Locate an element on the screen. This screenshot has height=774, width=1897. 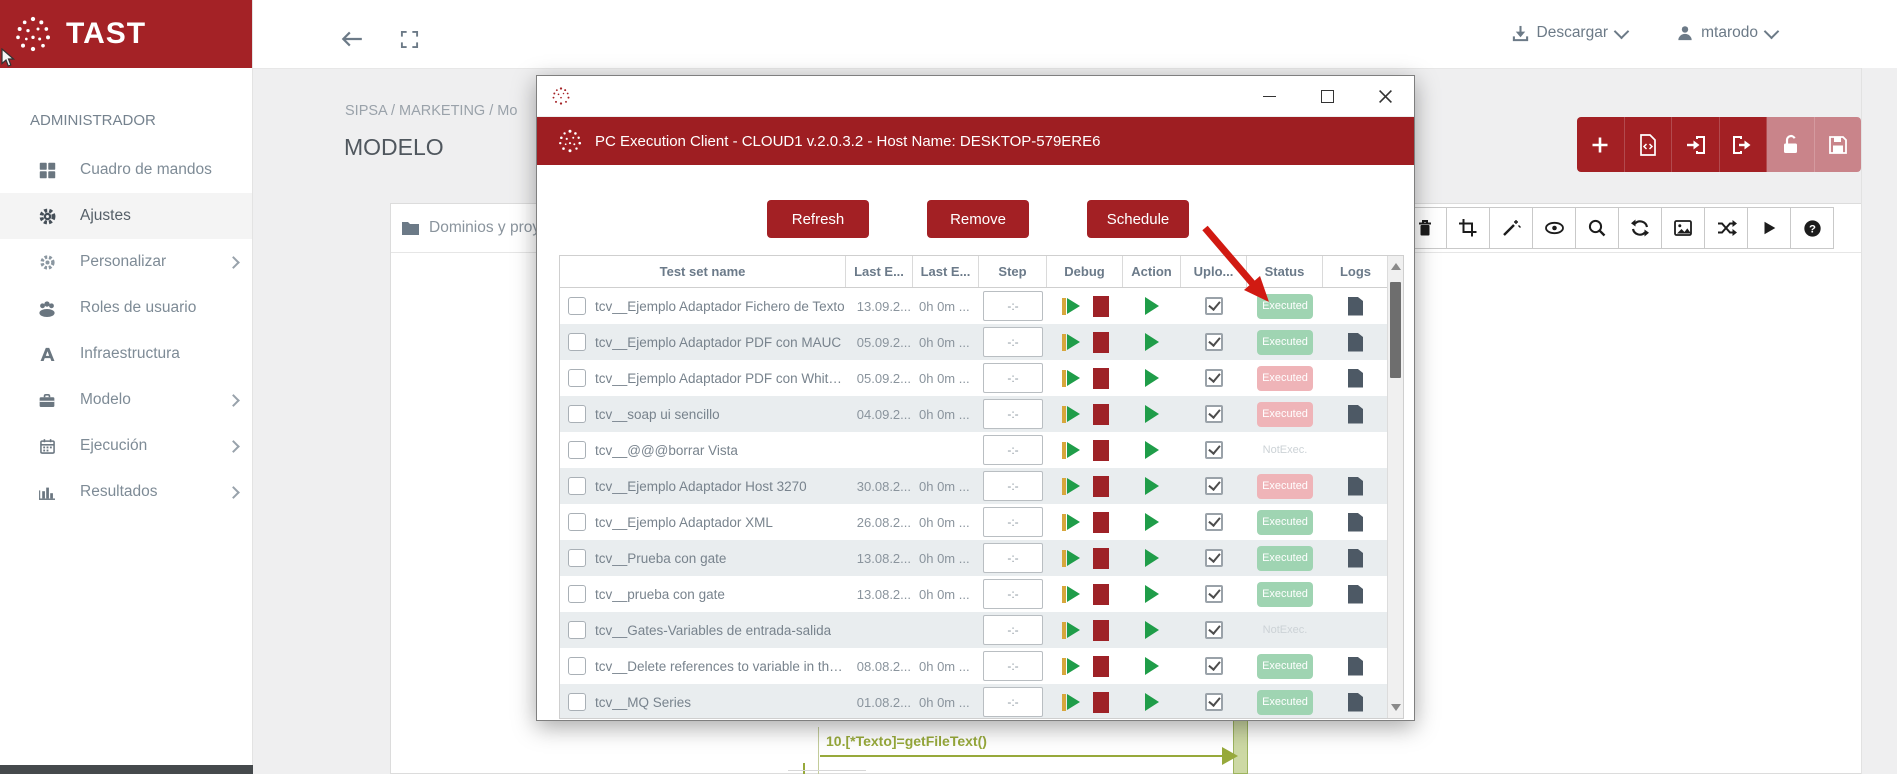
play-button is located at coordinates (1769, 228).